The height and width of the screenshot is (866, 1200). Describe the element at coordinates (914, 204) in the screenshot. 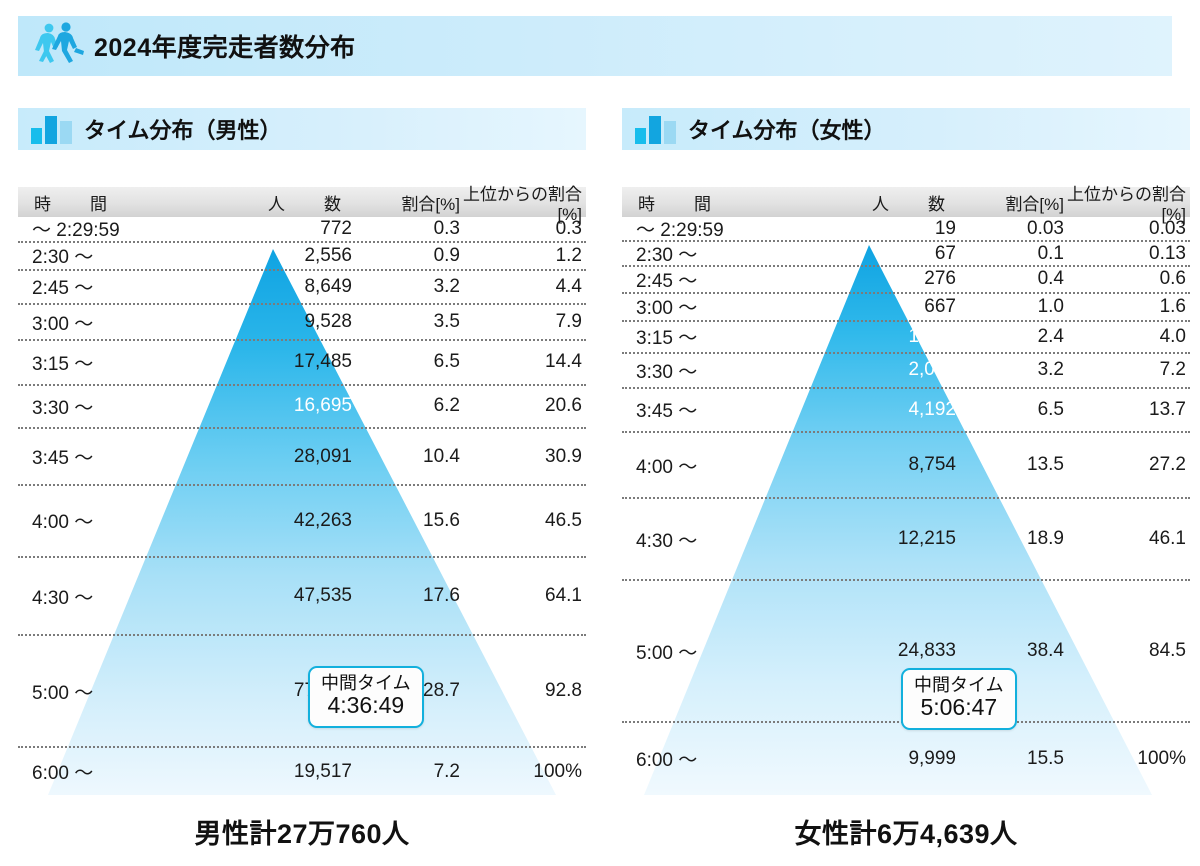

I see `col-header-count: 人 数` at that location.